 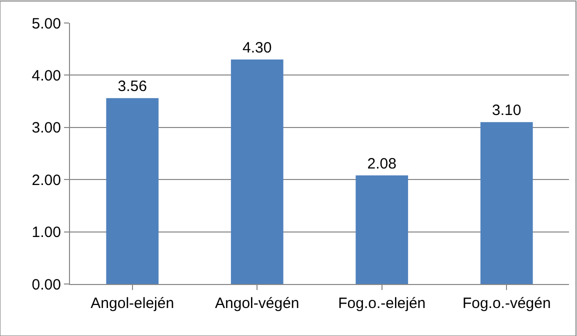 What do you see at coordinates (507, 111) in the screenshot?
I see `data-label: 3.10` at bounding box center [507, 111].